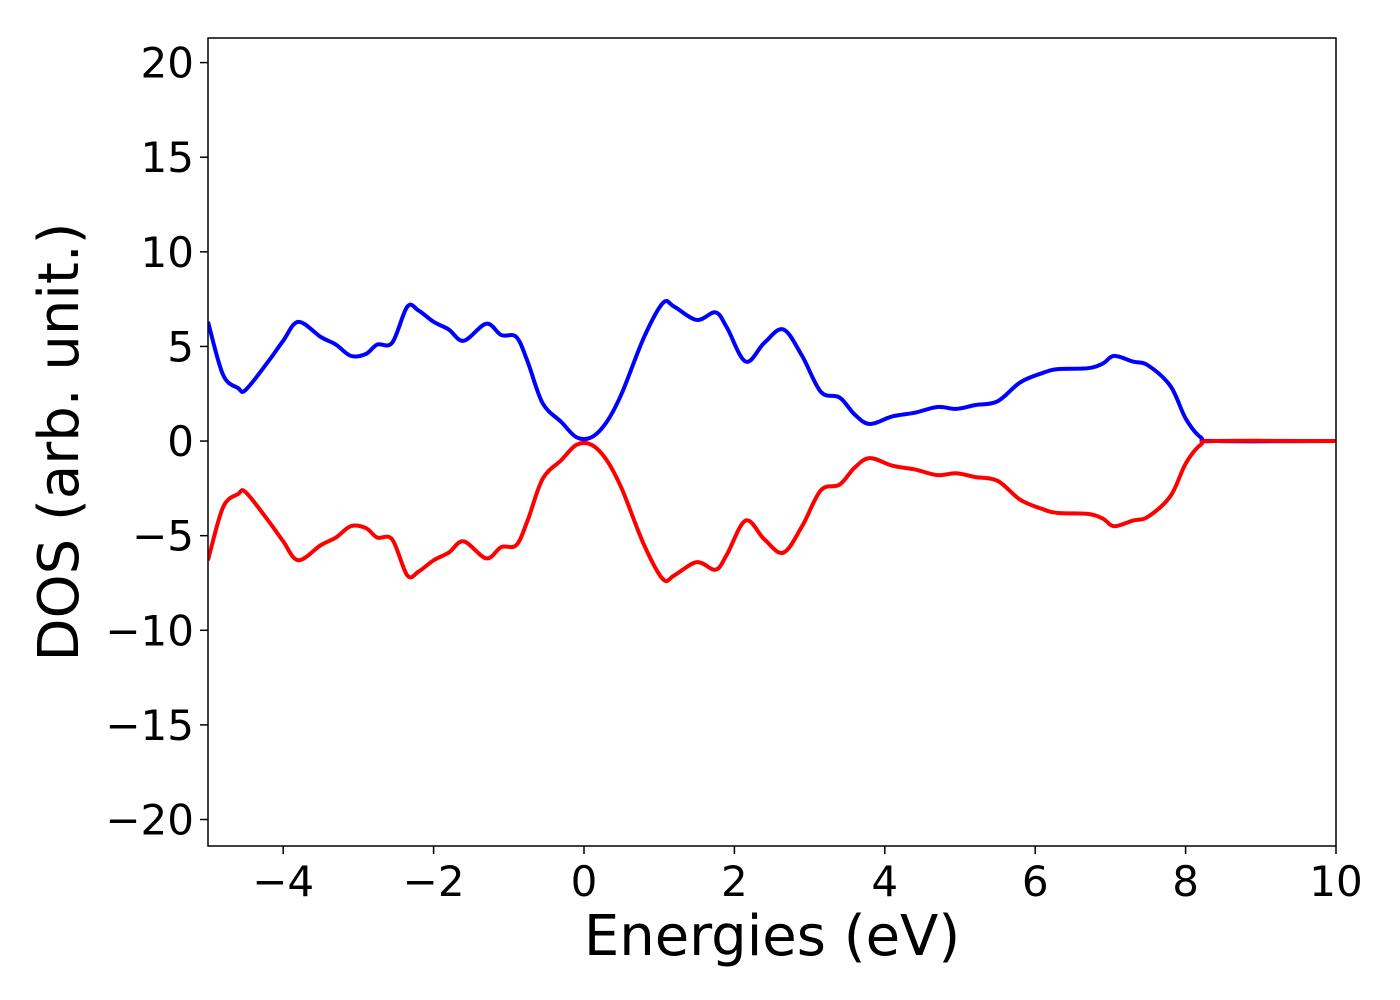 Image resolution: width=1400 pixels, height=1000 pixels. I want to click on y-tick-label: 20, so click(167, 63).